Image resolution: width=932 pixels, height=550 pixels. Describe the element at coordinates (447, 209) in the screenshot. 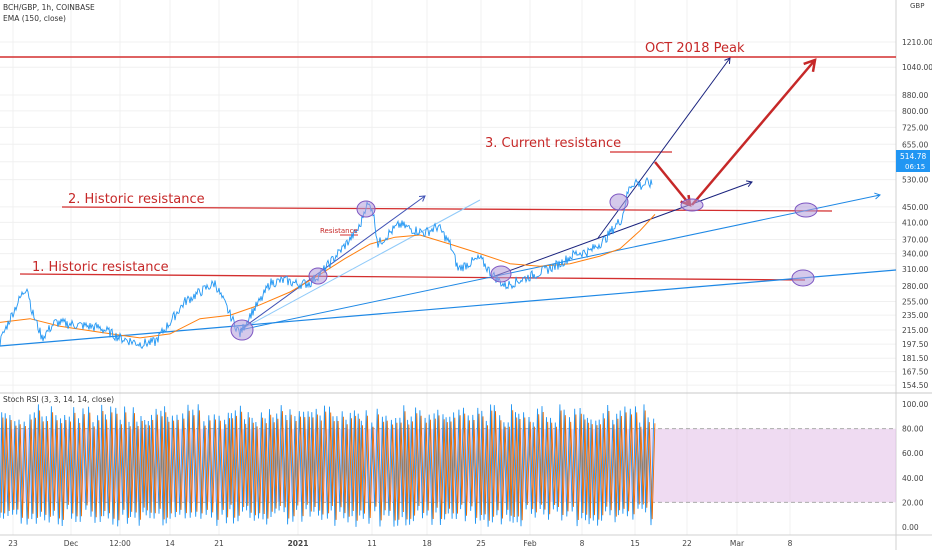

I see `historic-resistance-2-line` at that location.